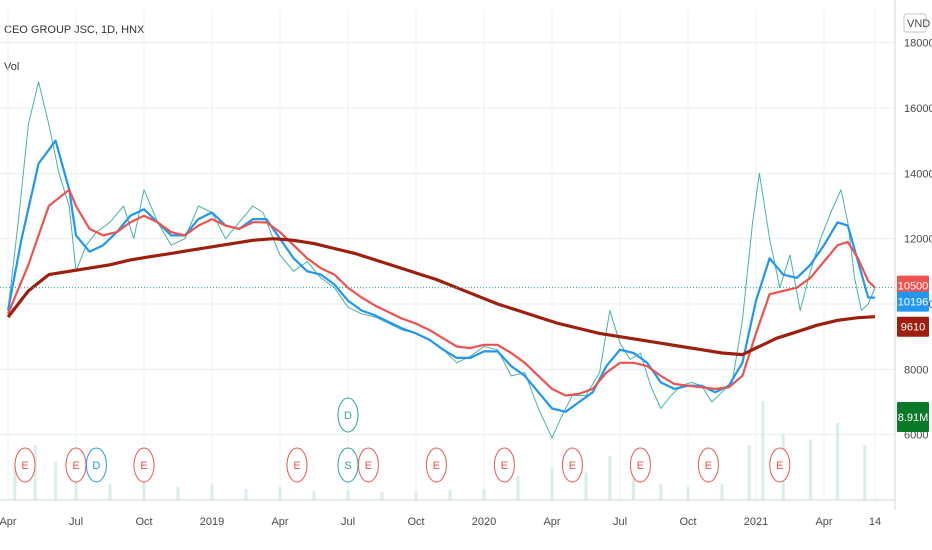 The height and width of the screenshot is (550, 932). I want to click on symbol-title: CEO GROUP JSC, 1D, HNX, so click(74, 30).